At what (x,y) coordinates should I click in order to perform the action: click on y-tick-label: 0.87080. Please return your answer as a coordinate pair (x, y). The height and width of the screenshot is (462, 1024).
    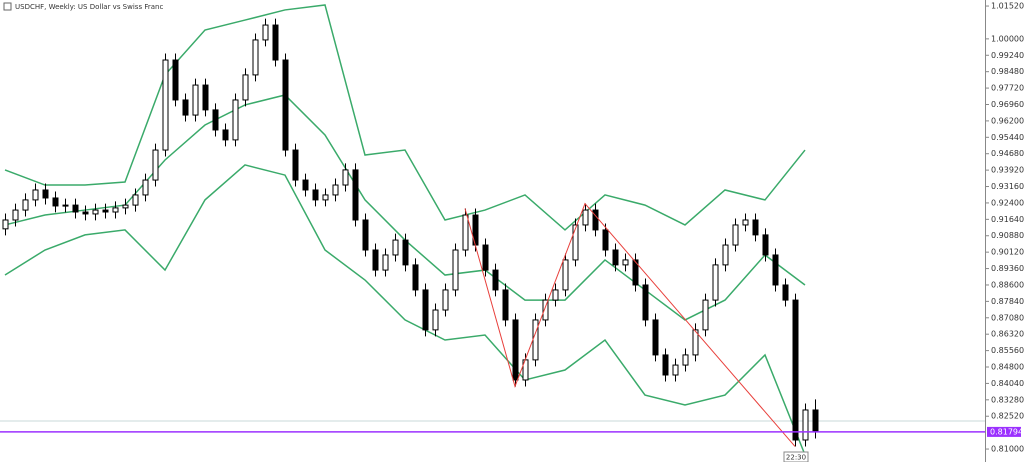
    Looking at the image, I should click on (1007, 317).